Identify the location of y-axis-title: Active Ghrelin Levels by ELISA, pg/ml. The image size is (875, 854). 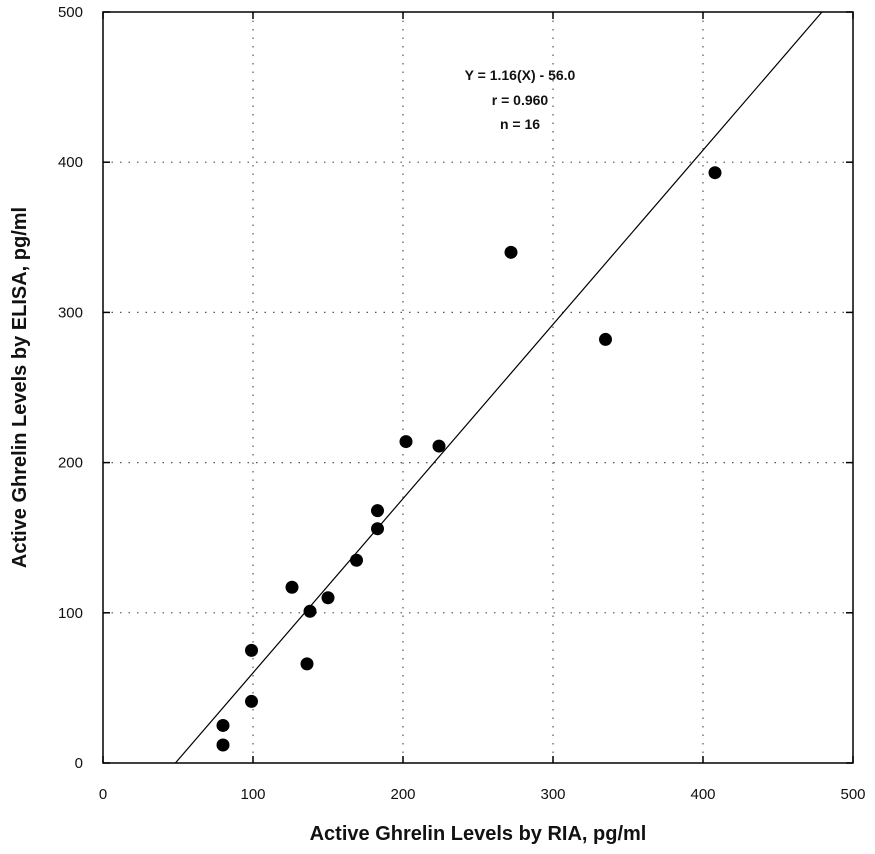
(20, 387).